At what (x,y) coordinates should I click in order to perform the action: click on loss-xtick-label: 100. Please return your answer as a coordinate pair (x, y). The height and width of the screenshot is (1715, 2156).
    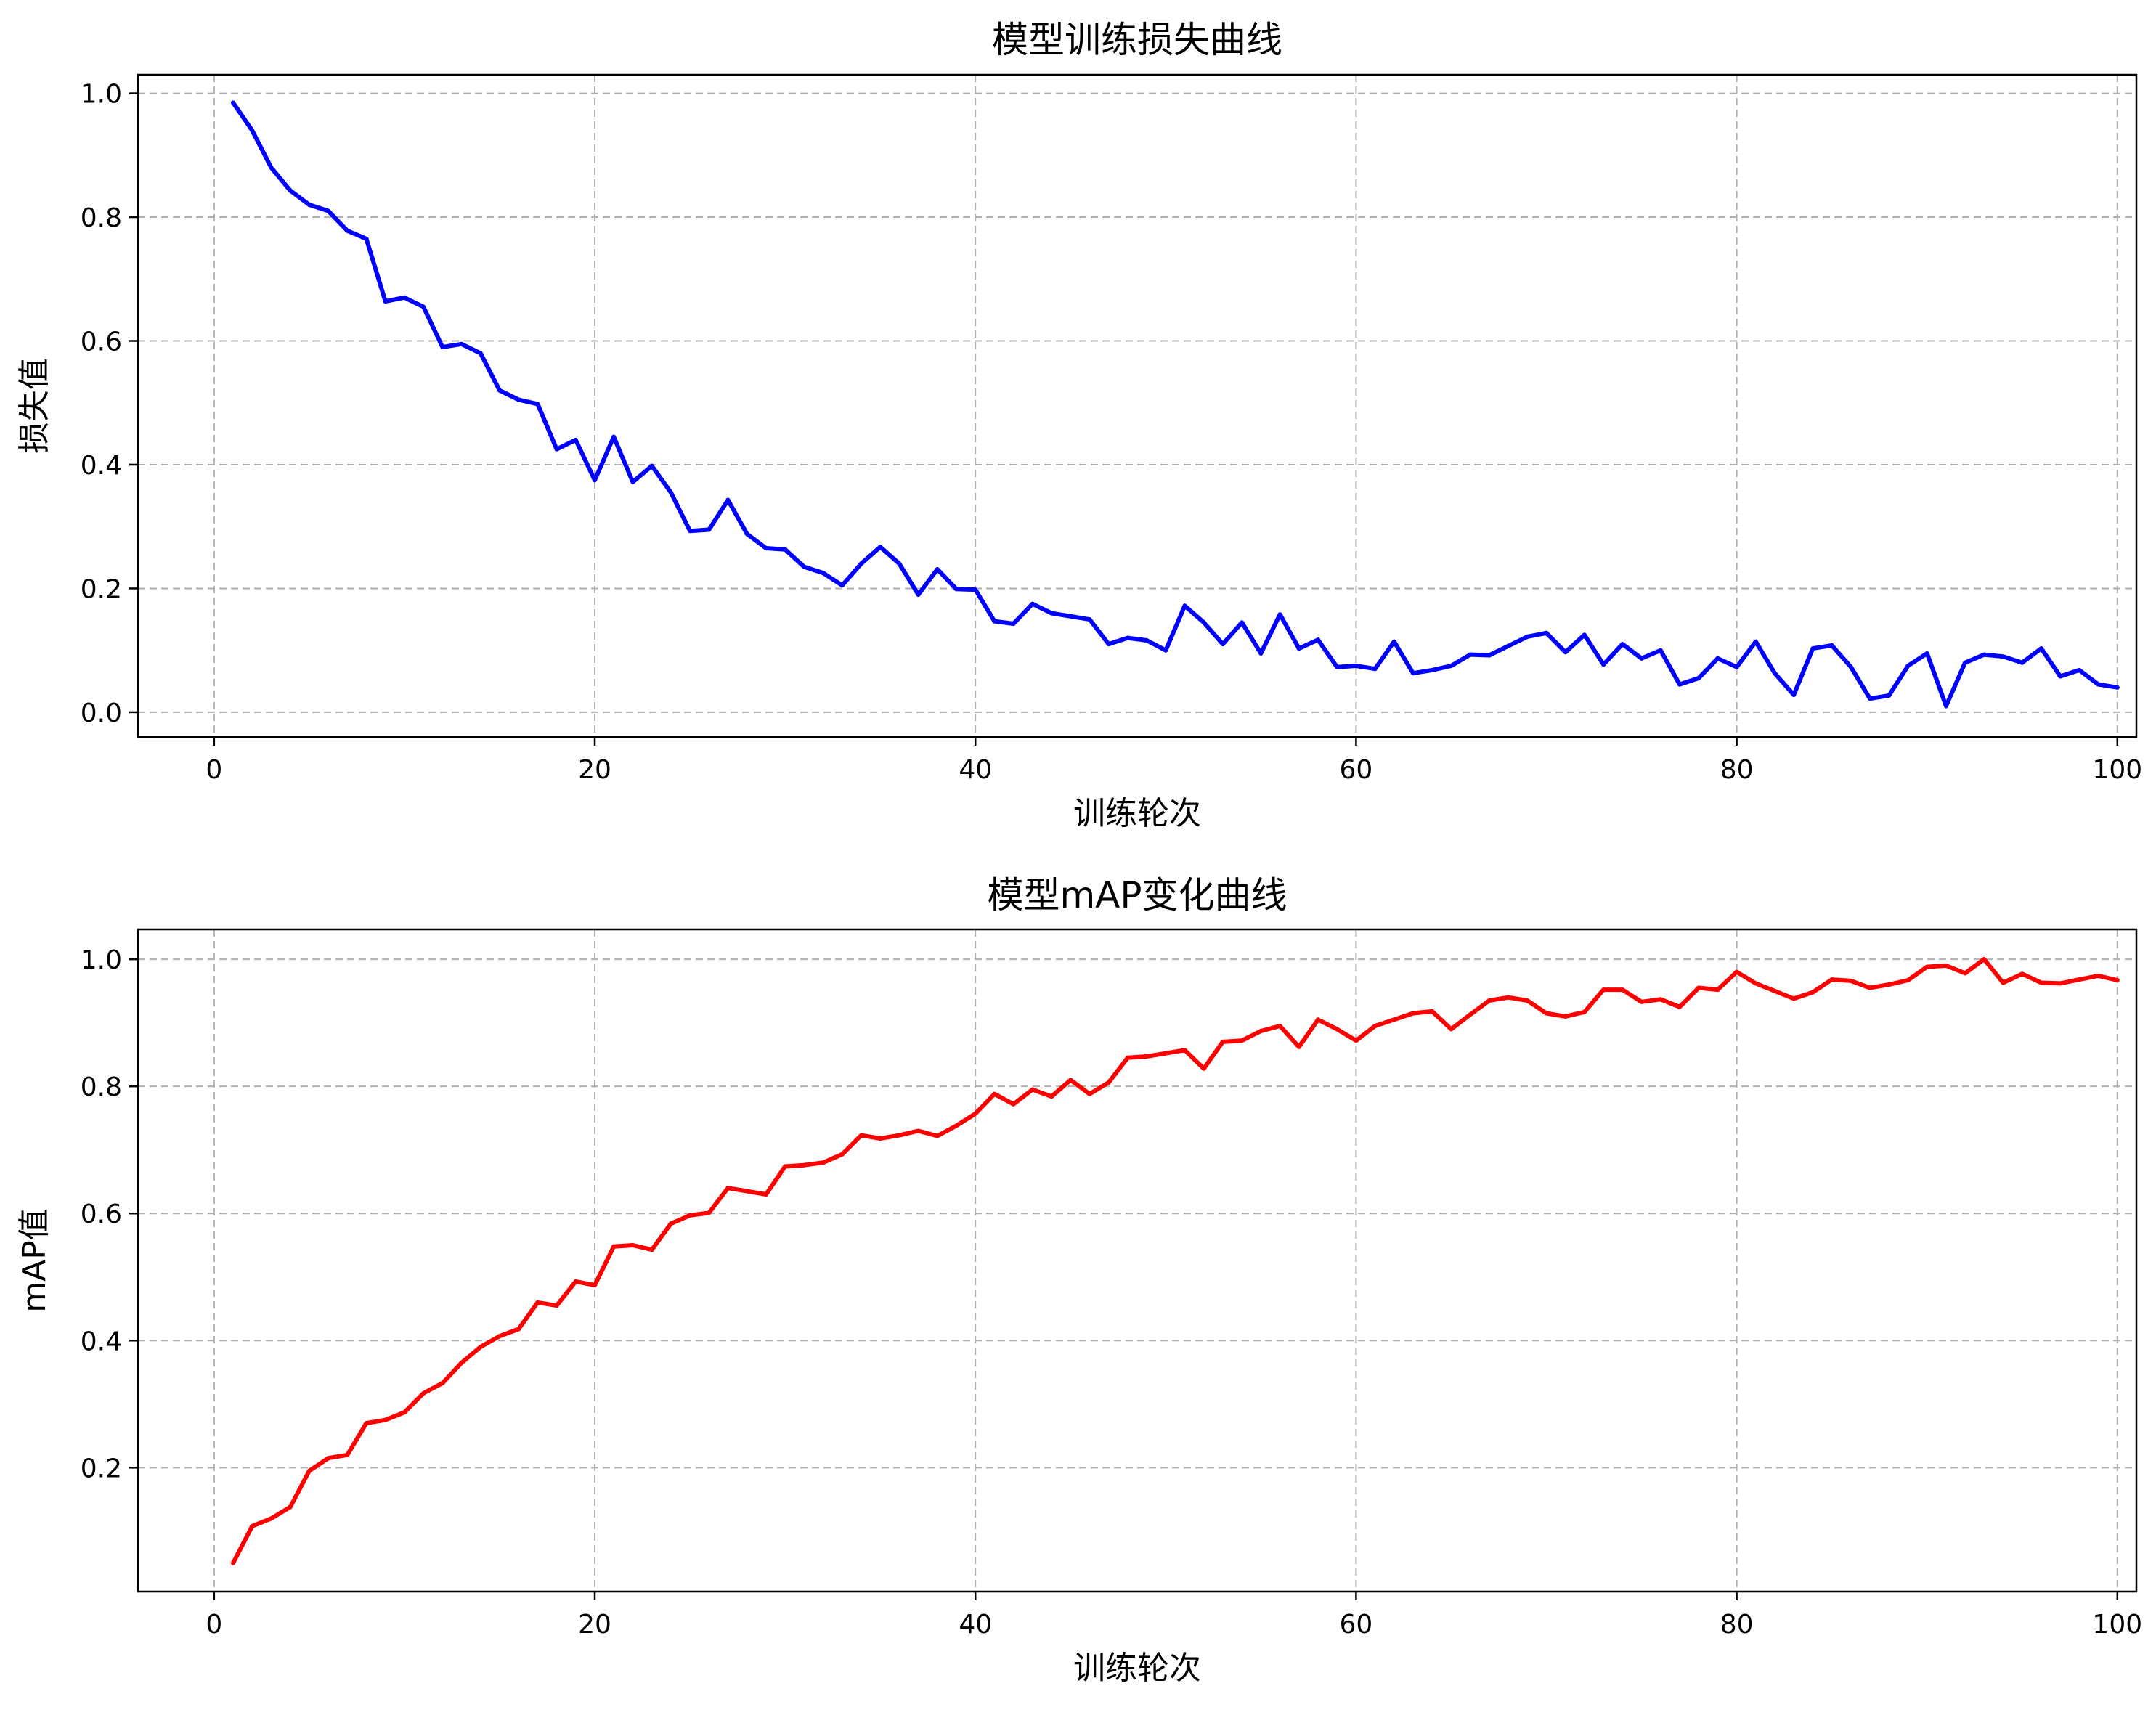
    Looking at the image, I should click on (2117, 770).